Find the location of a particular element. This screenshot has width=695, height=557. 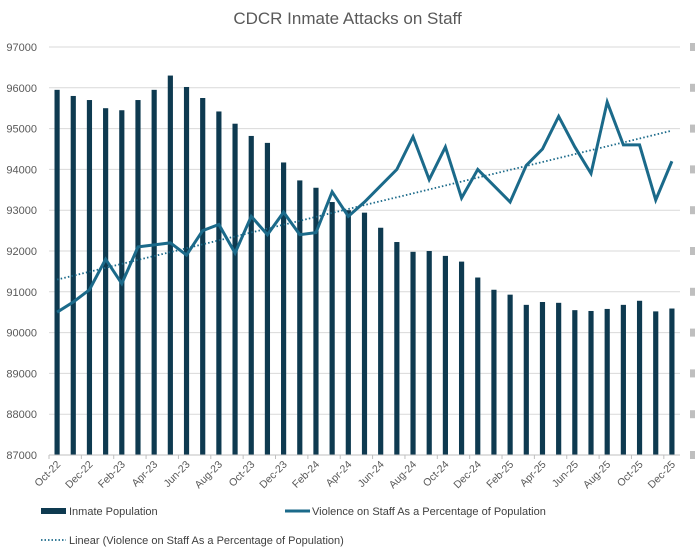

x-tick-label: Aug-23 is located at coordinates (209, 475).